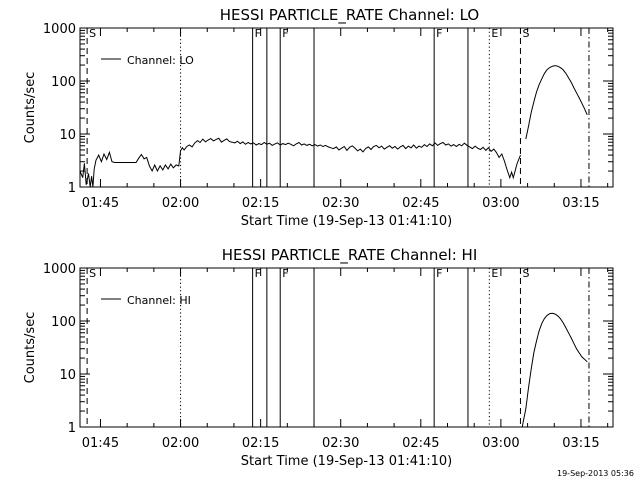  What do you see at coordinates (349, 15) in the screenshot?
I see `chart-title: HESSI PARTICLE_RATE Channel: LO` at bounding box center [349, 15].